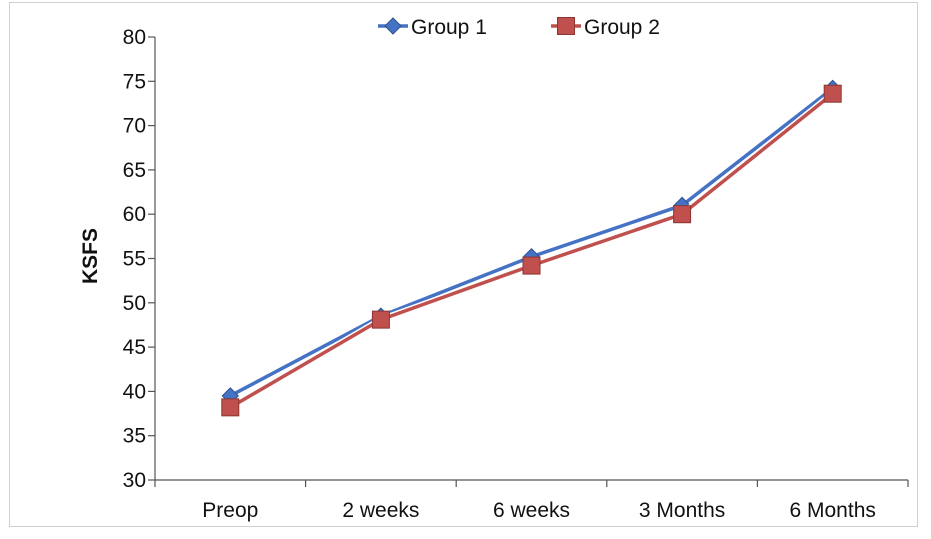 The image size is (931, 539). I want to click on y-tick-label: 80, so click(134, 37).